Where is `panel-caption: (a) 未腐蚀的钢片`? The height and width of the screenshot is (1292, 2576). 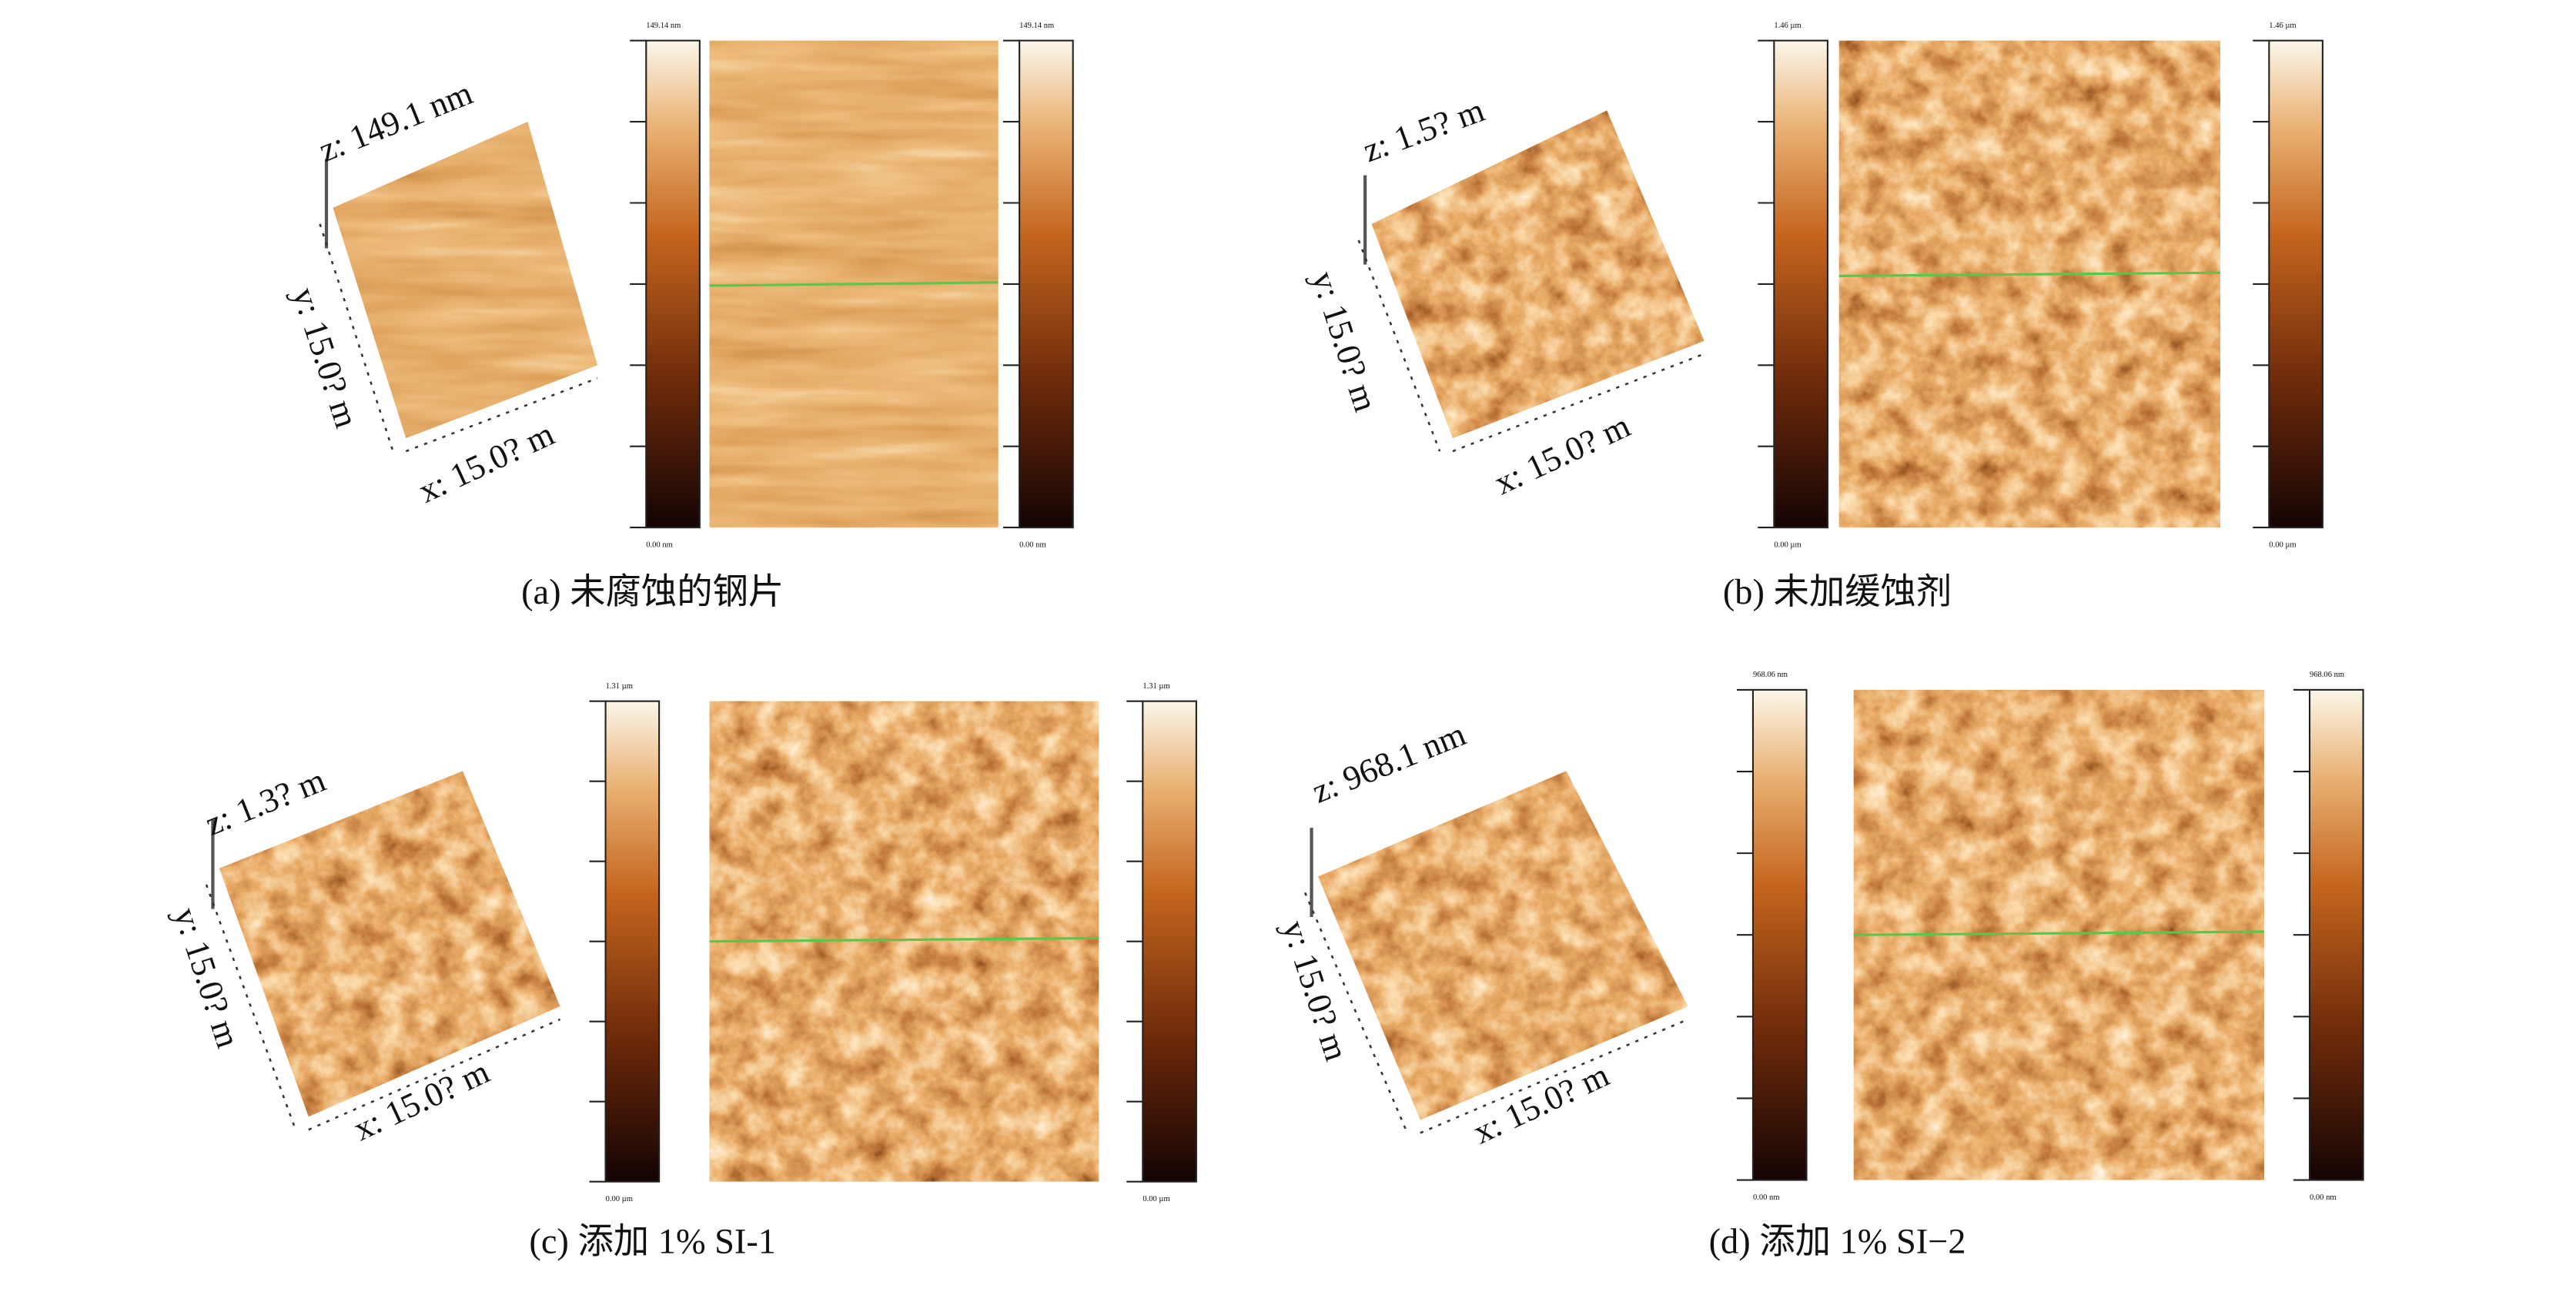
panel-caption: (a) 未腐蚀的钢片 is located at coordinates (652, 592).